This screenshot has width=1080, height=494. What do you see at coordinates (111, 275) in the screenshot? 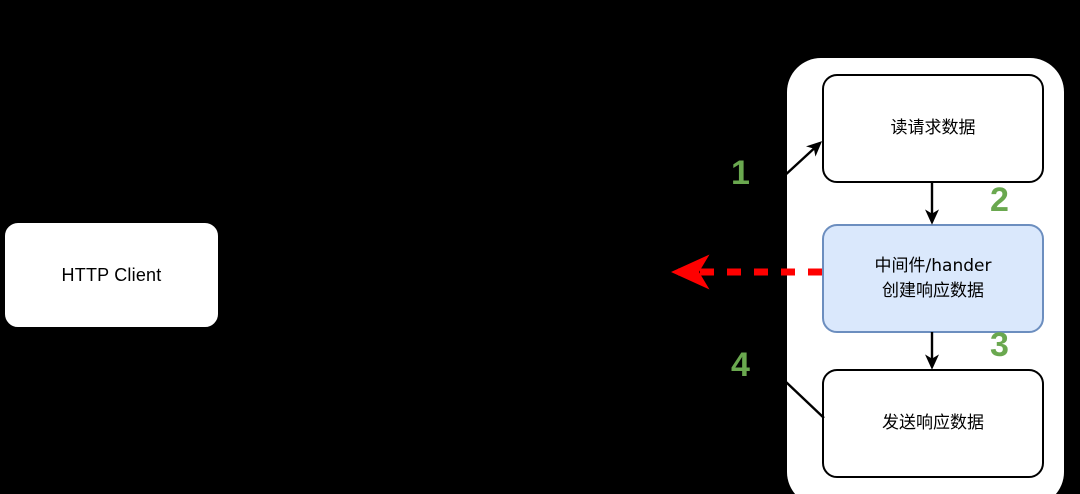
I see `node-http-client` at bounding box center [111, 275].